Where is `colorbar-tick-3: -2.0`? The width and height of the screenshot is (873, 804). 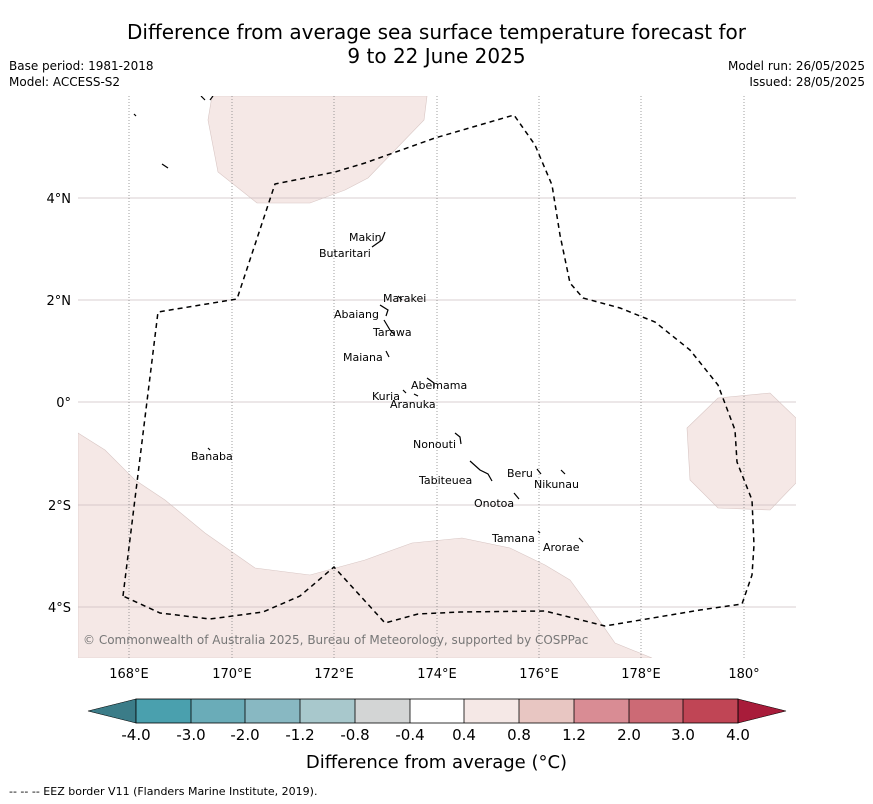
colorbar-tick-3: -2.0 is located at coordinates (244, 735).